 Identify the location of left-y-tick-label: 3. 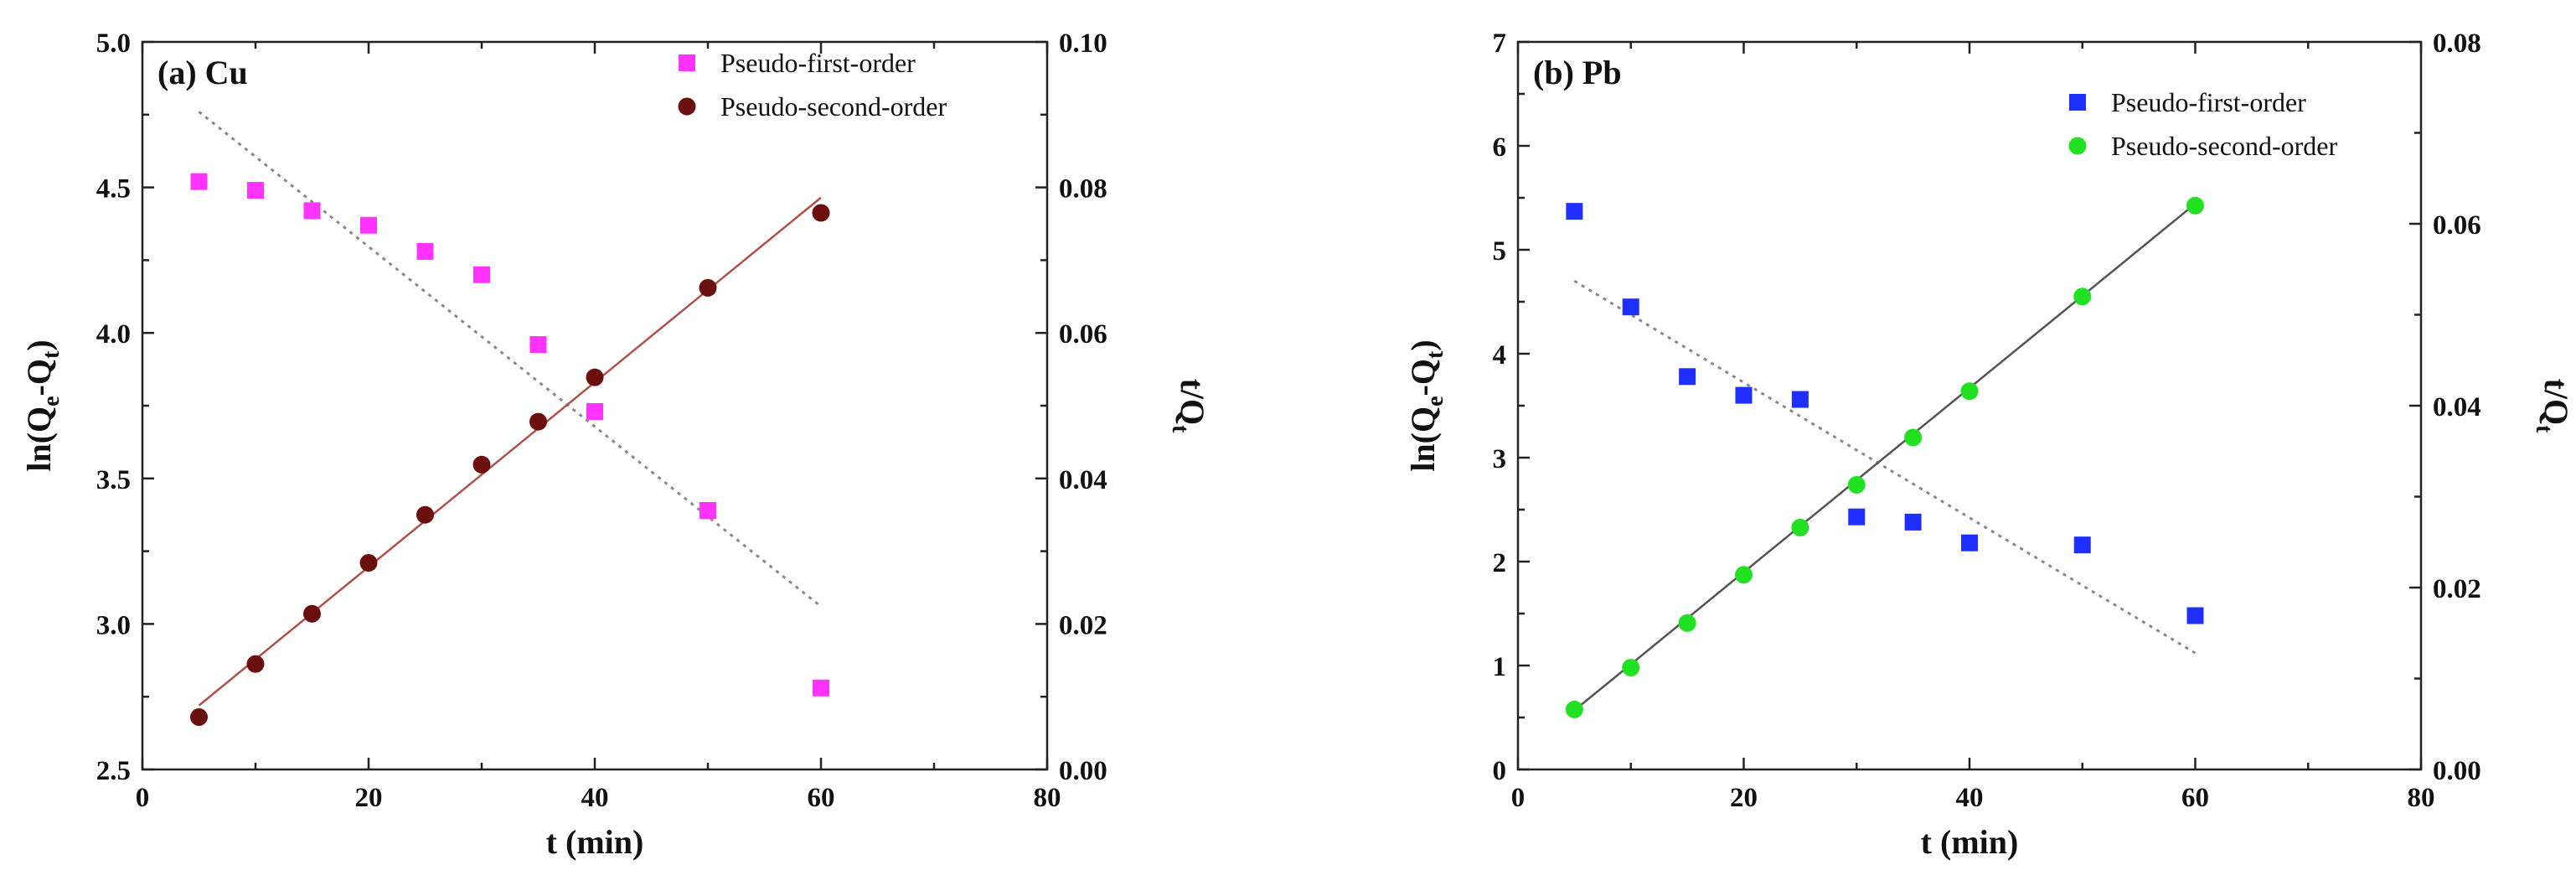
(1500, 459).